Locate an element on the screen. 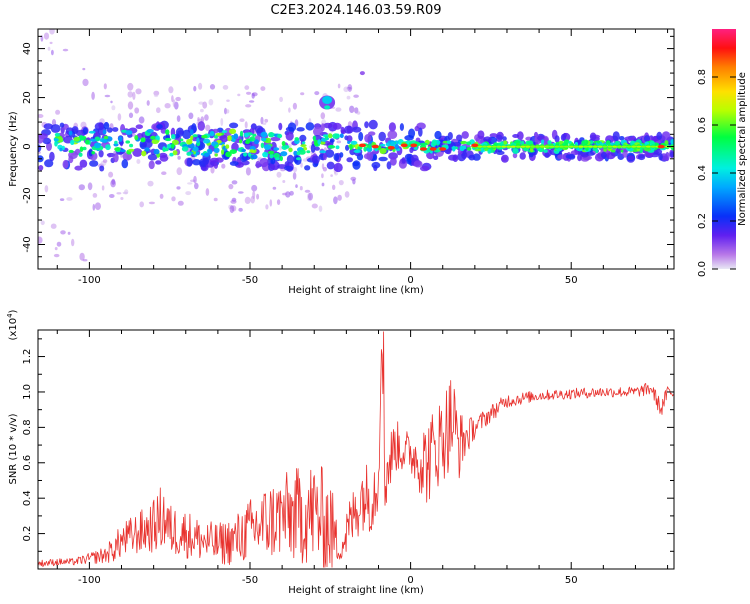 The image size is (750, 604). colorbar-tick-label: 0.0 is located at coordinates (702, 269).